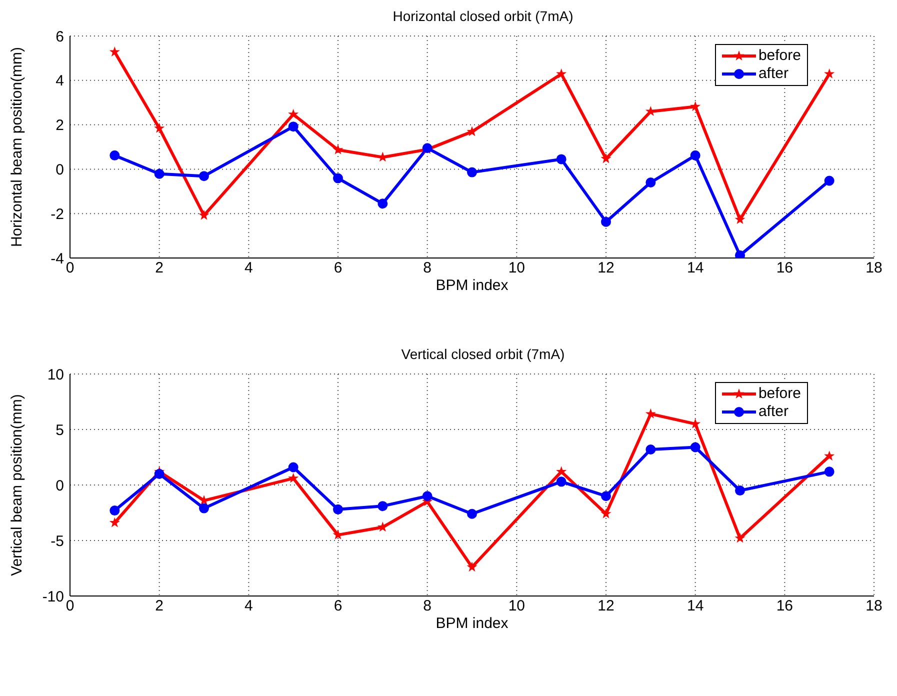 This screenshot has height=696, width=897. What do you see at coordinates (57, 259) in the screenshot?
I see `y-tick-label: -4` at bounding box center [57, 259].